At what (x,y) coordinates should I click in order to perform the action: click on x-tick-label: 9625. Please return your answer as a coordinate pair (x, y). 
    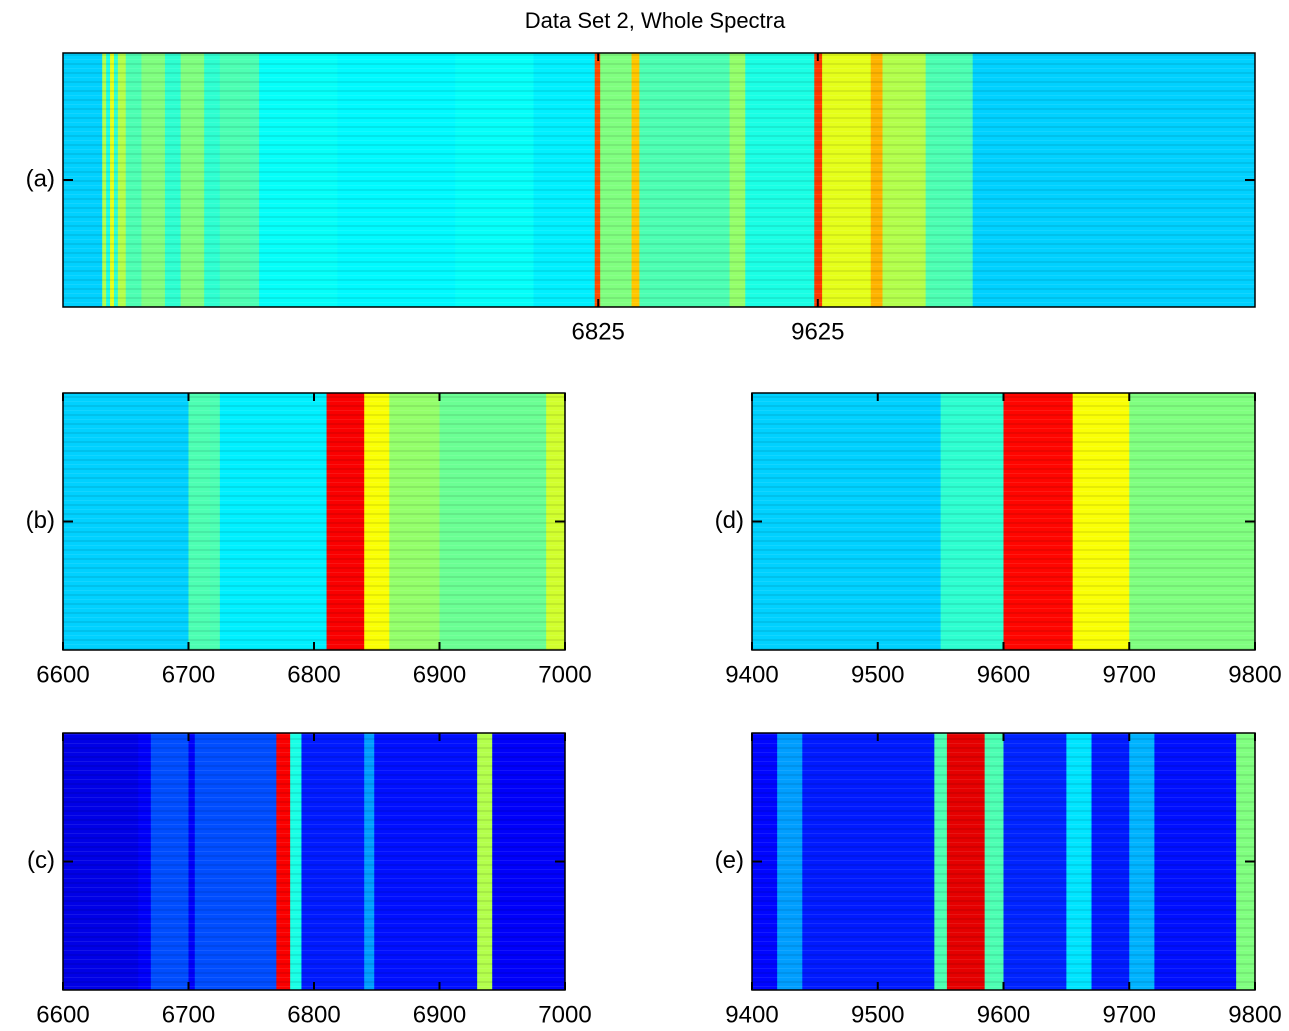
    Looking at the image, I should click on (817, 331).